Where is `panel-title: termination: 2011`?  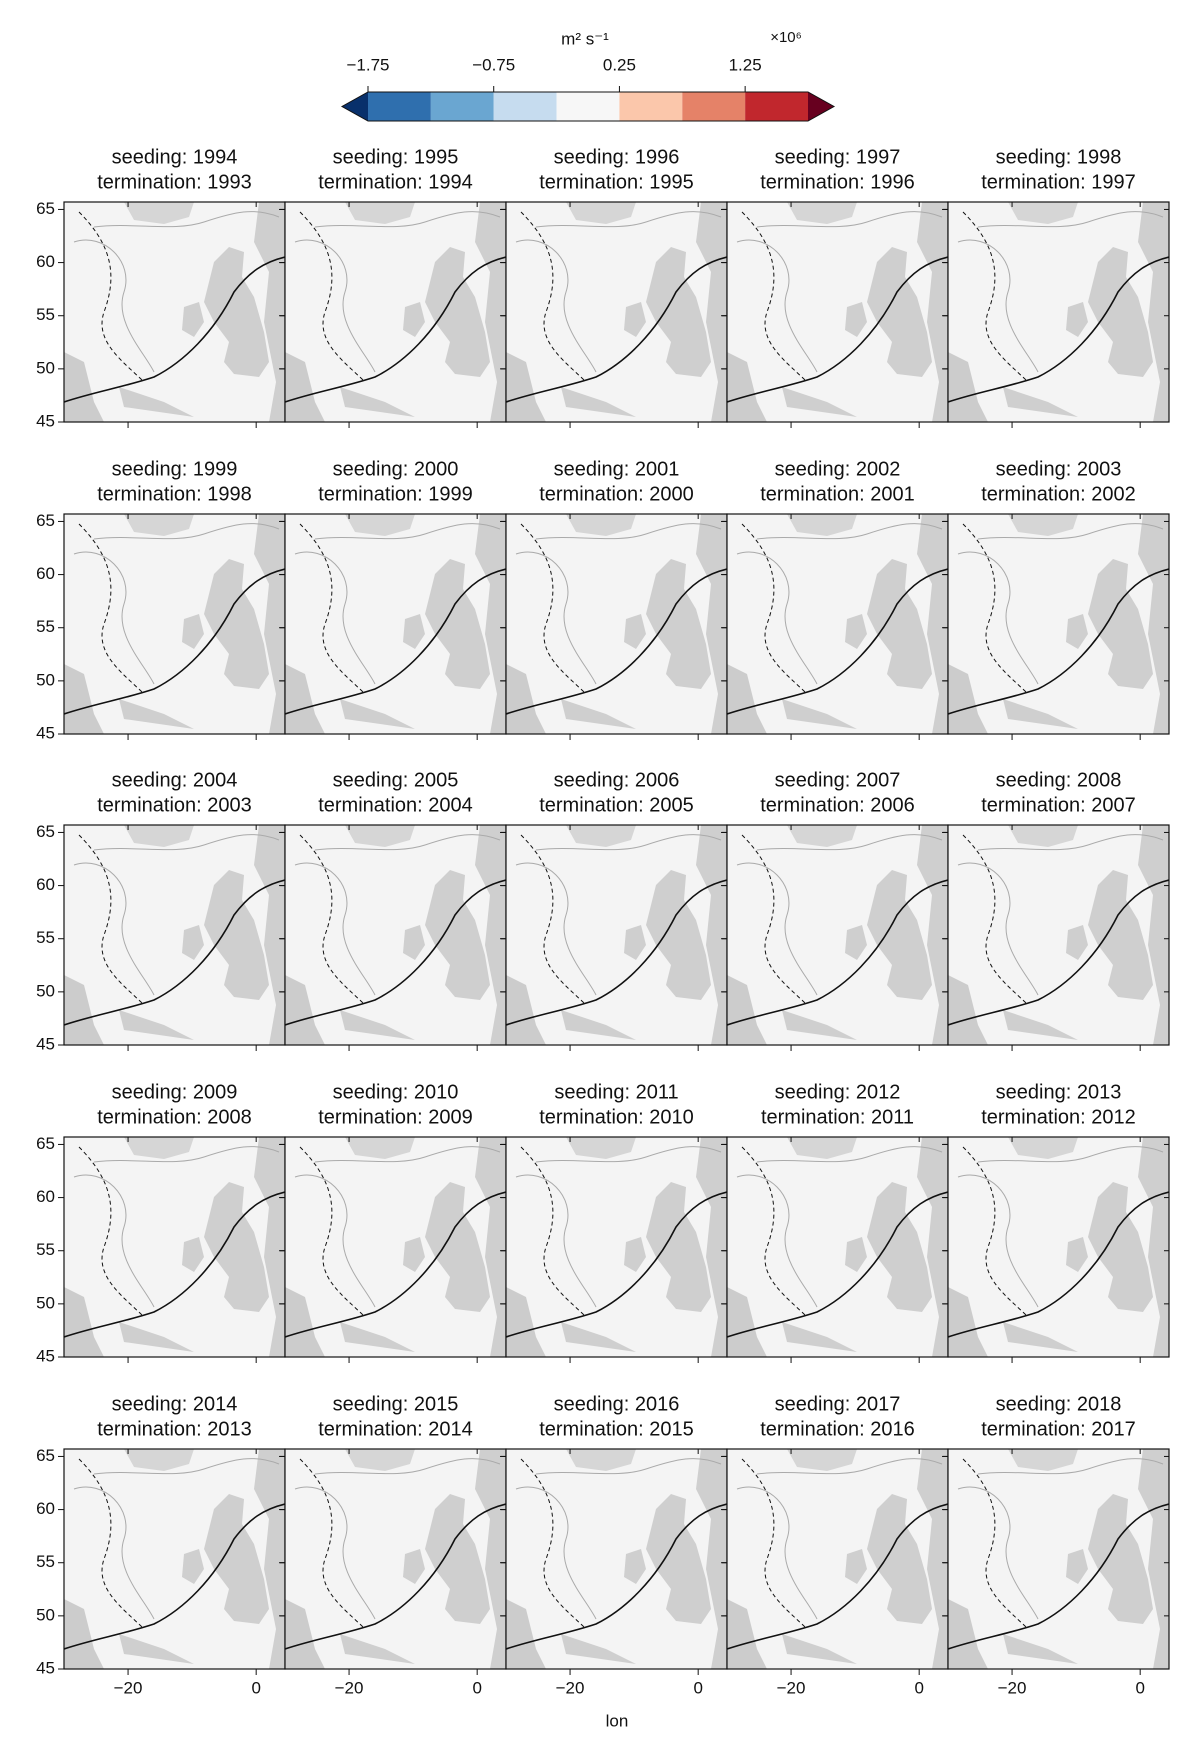
panel-title: termination: 2011 is located at coordinates (837, 1117).